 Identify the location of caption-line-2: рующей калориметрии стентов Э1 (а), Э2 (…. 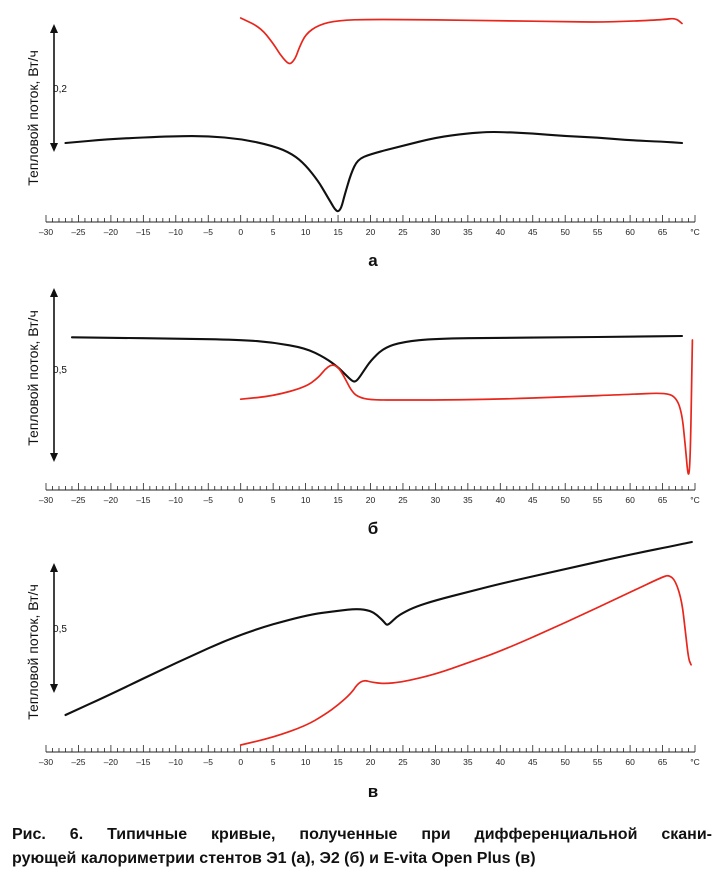
(274, 858).